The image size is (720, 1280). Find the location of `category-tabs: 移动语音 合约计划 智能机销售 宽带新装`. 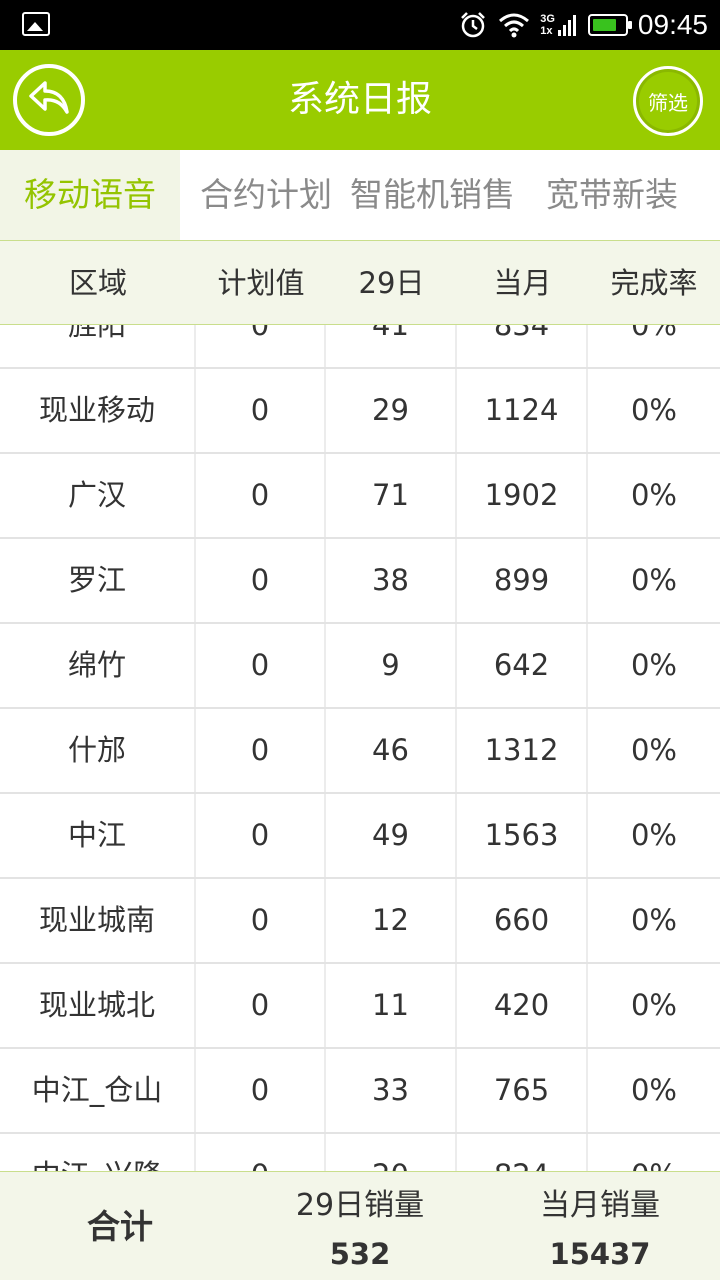

category-tabs: 移动语音 合约计划 智能机销售 宽带新装 is located at coordinates (360, 195).